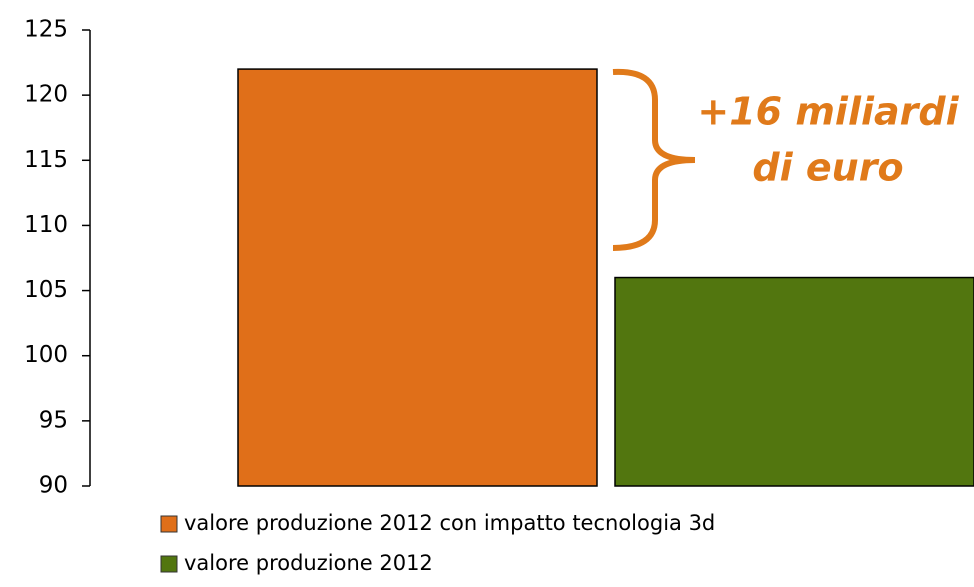  What do you see at coordinates (46, 30) in the screenshot?
I see `y-tick-label: 125` at bounding box center [46, 30].